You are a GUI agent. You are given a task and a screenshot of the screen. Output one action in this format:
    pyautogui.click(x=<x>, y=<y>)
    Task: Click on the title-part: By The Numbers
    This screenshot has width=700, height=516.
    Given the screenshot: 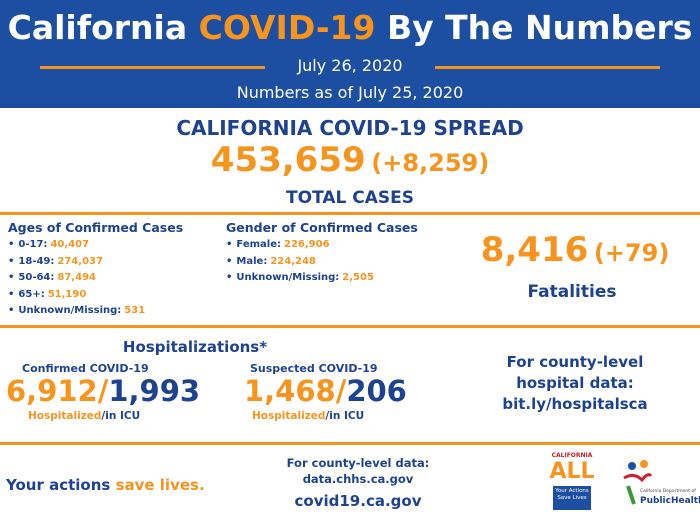 What is the action you would take?
    pyautogui.click(x=539, y=27)
    